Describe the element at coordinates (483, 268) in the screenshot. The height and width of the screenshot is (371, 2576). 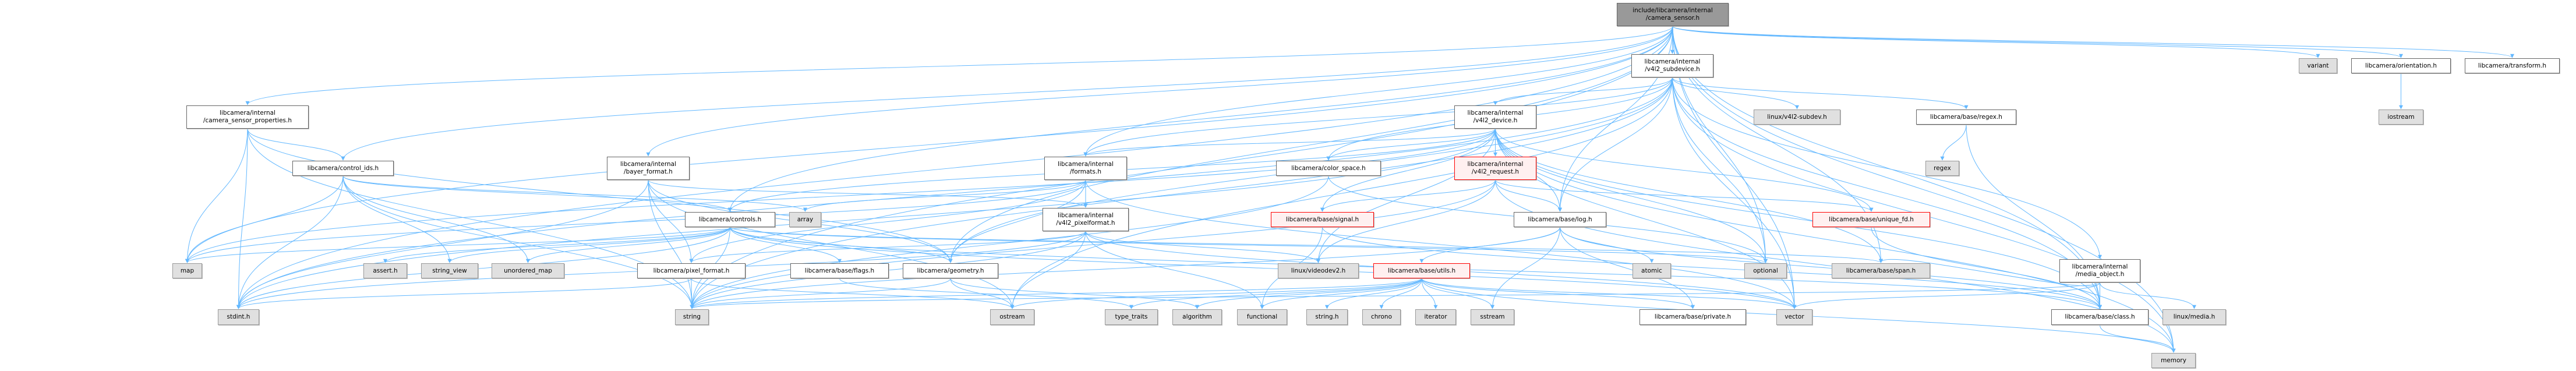
I see `edge-controls-to-stdint` at that location.